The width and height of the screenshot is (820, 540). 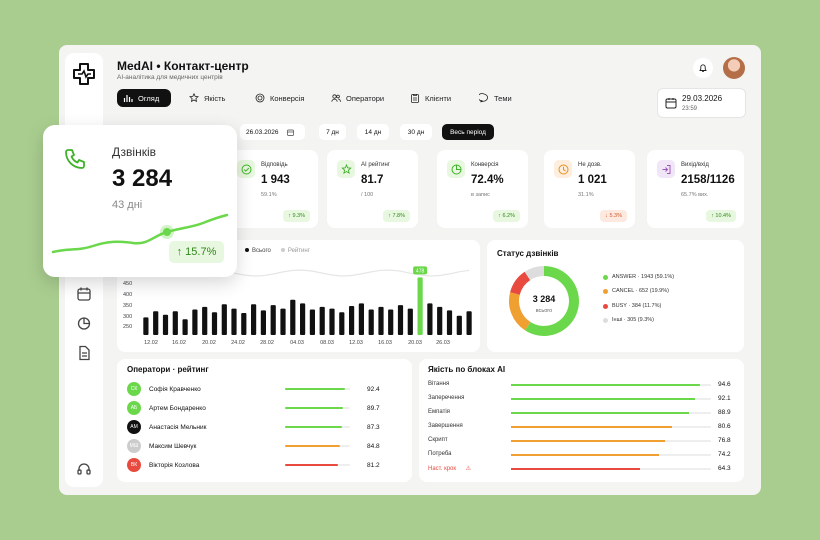 What do you see at coordinates (264, 408) in the screenshot?
I see `operator-row: АБ Артем Бондаренко 89.7` at bounding box center [264, 408].